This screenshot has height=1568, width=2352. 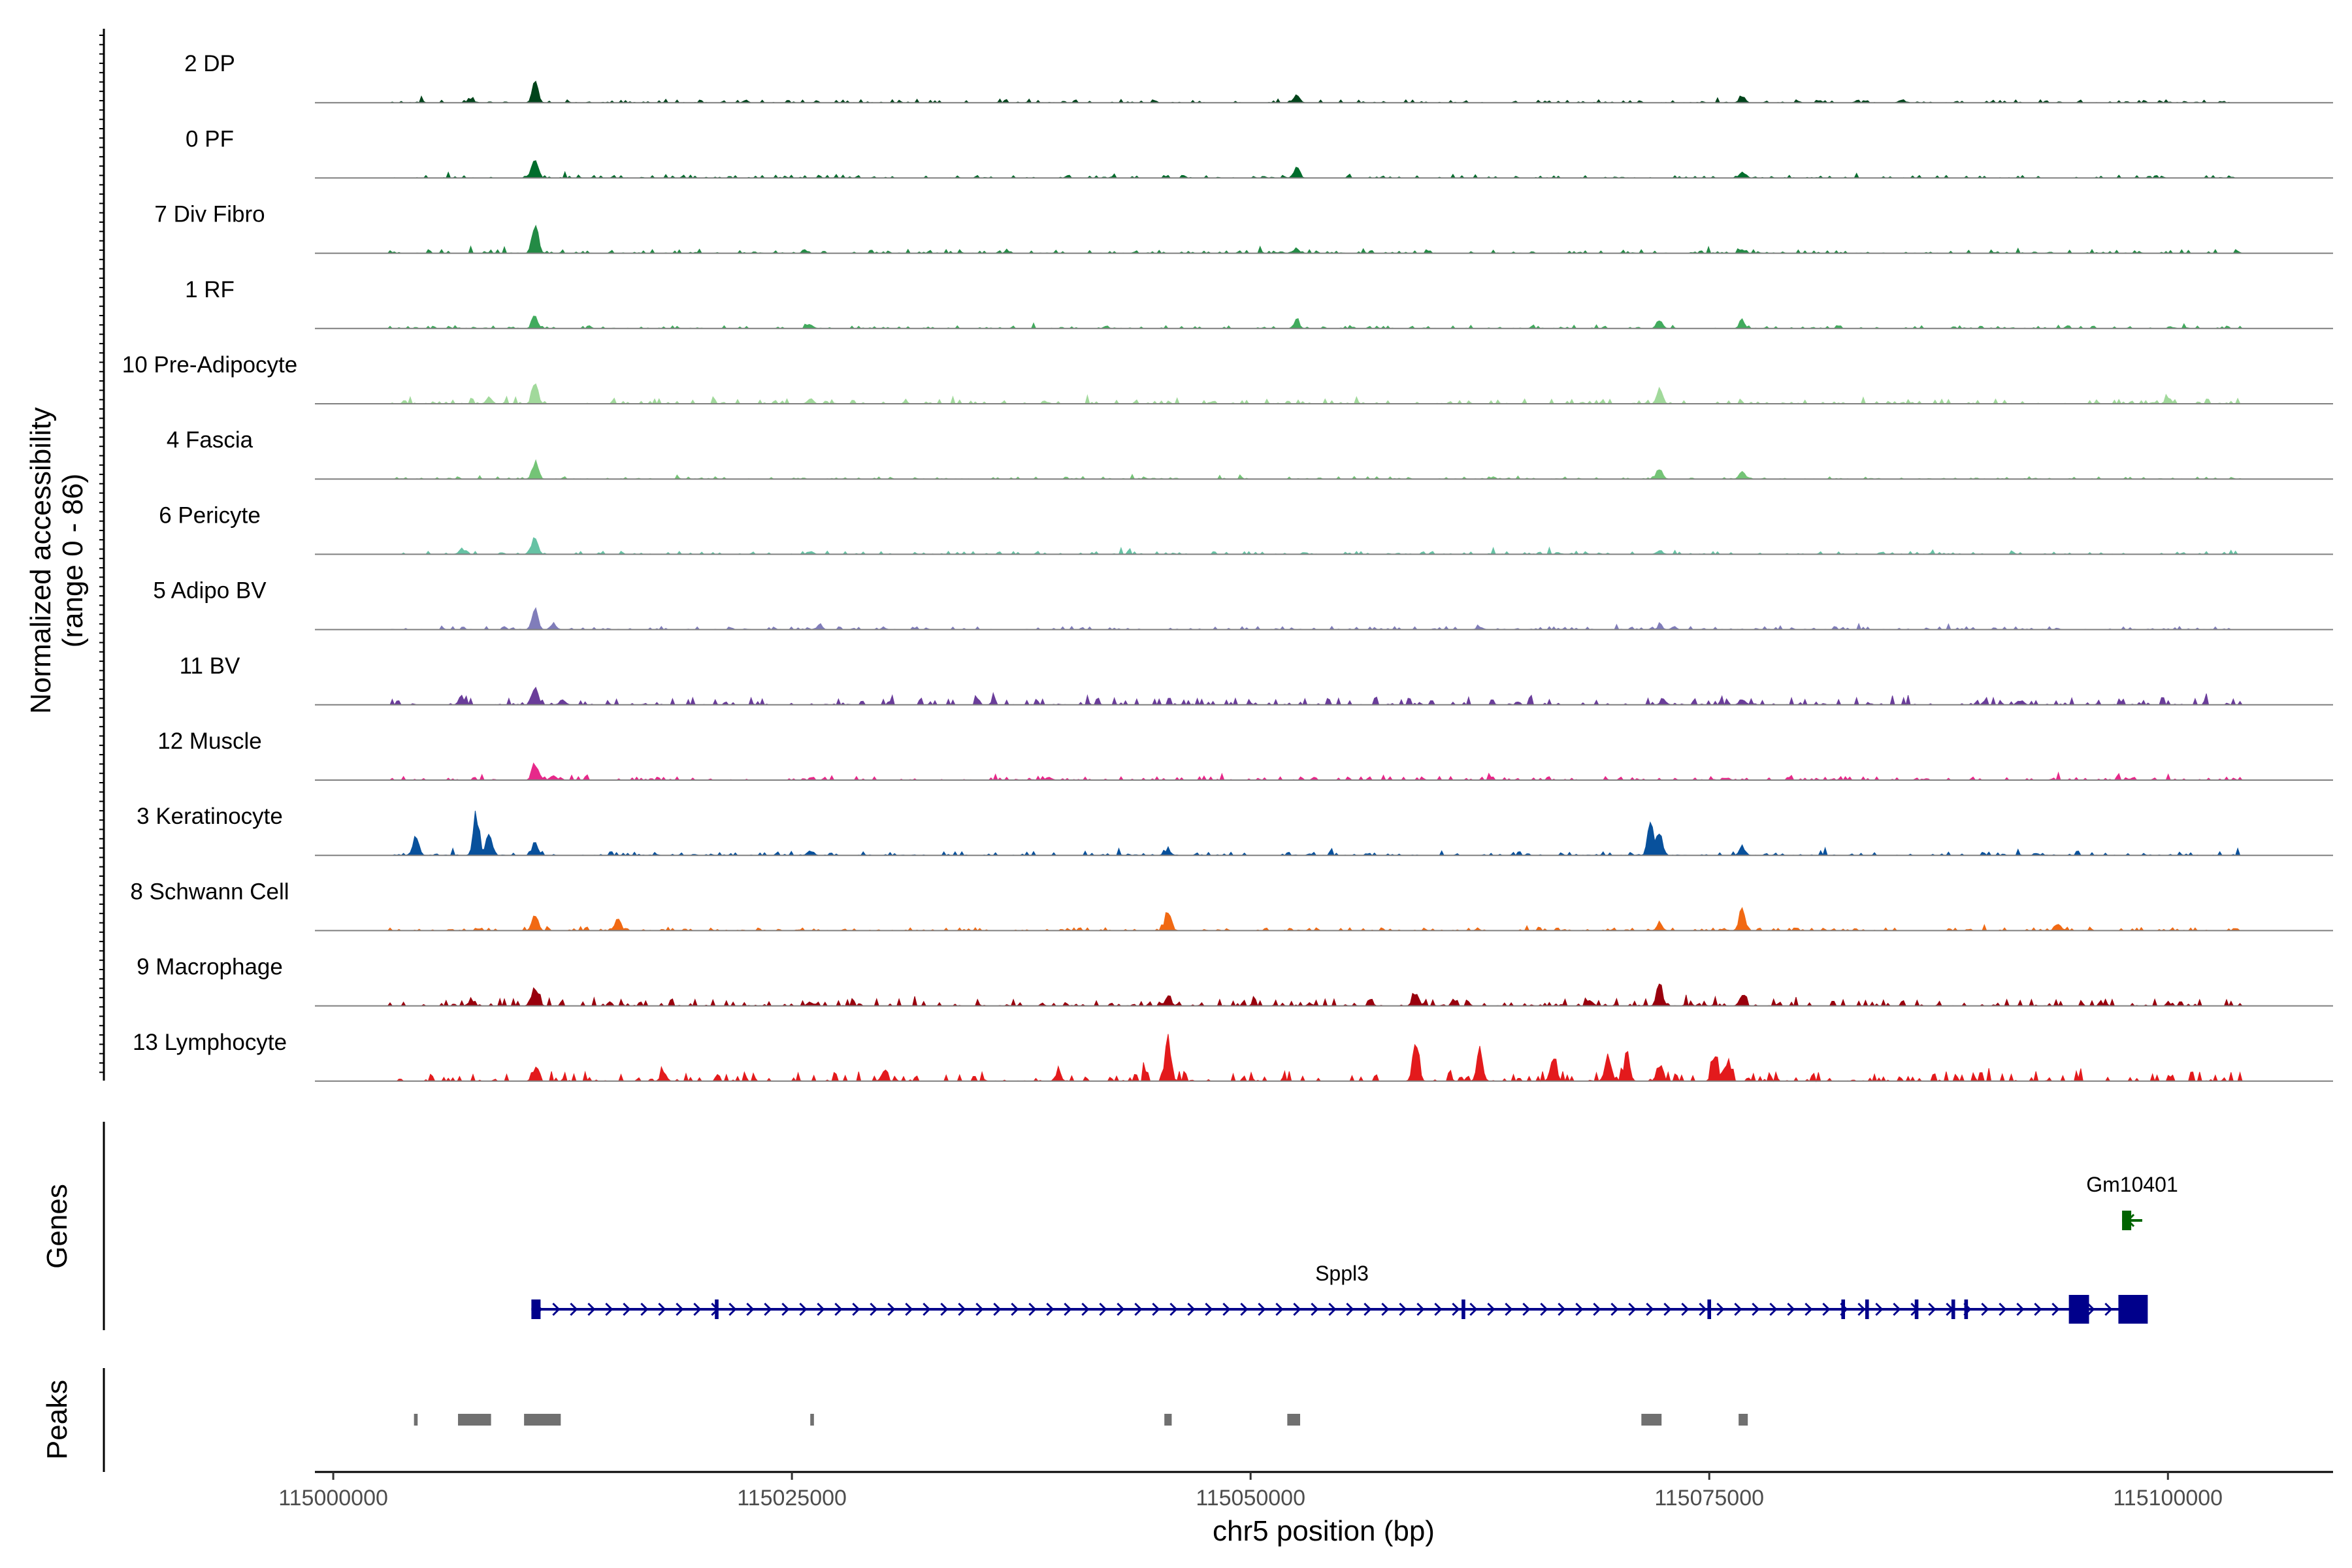 I want to click on x-tick-label: 115050000, so click(x=1250, y=1498).